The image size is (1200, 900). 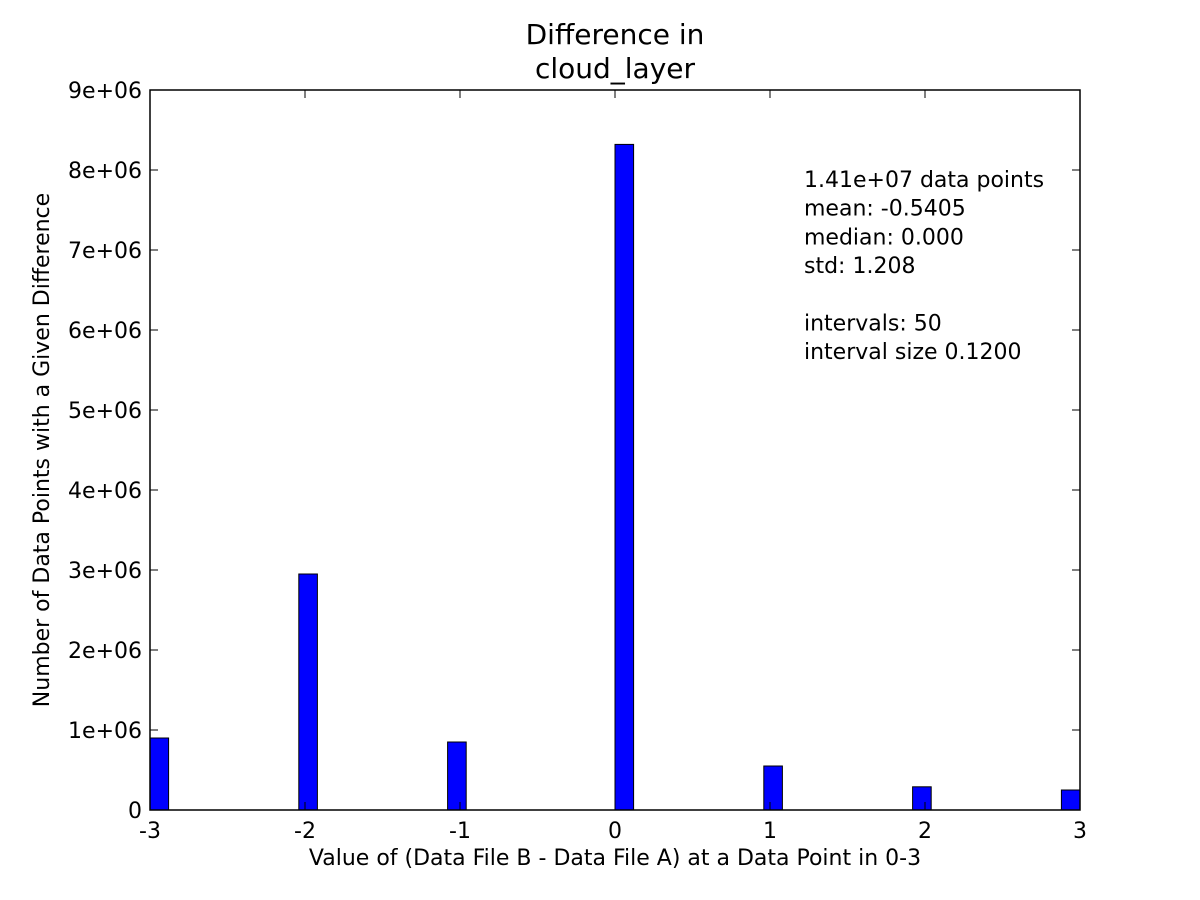 What do you see at coordinates (615, 68) in the screenshot?
I see `chart-title-line-2: cloud_layer` at bounding box center [615, 68].